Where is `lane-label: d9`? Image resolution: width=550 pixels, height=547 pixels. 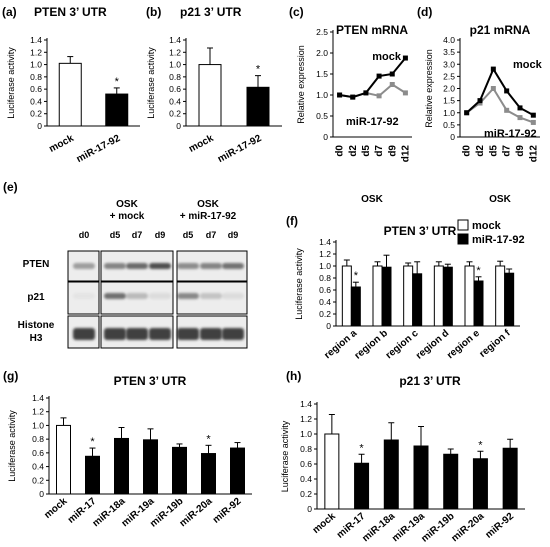 lane-label: d9 is located at coordinates (160, 235).